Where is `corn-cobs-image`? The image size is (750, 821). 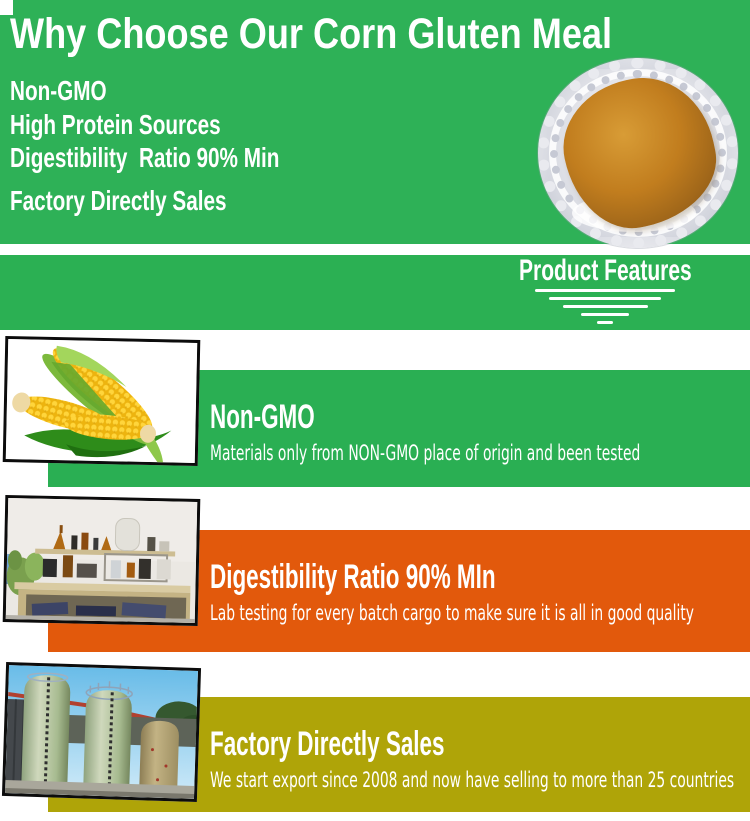
corn-cobs-image is located at coordinates (101, 401).